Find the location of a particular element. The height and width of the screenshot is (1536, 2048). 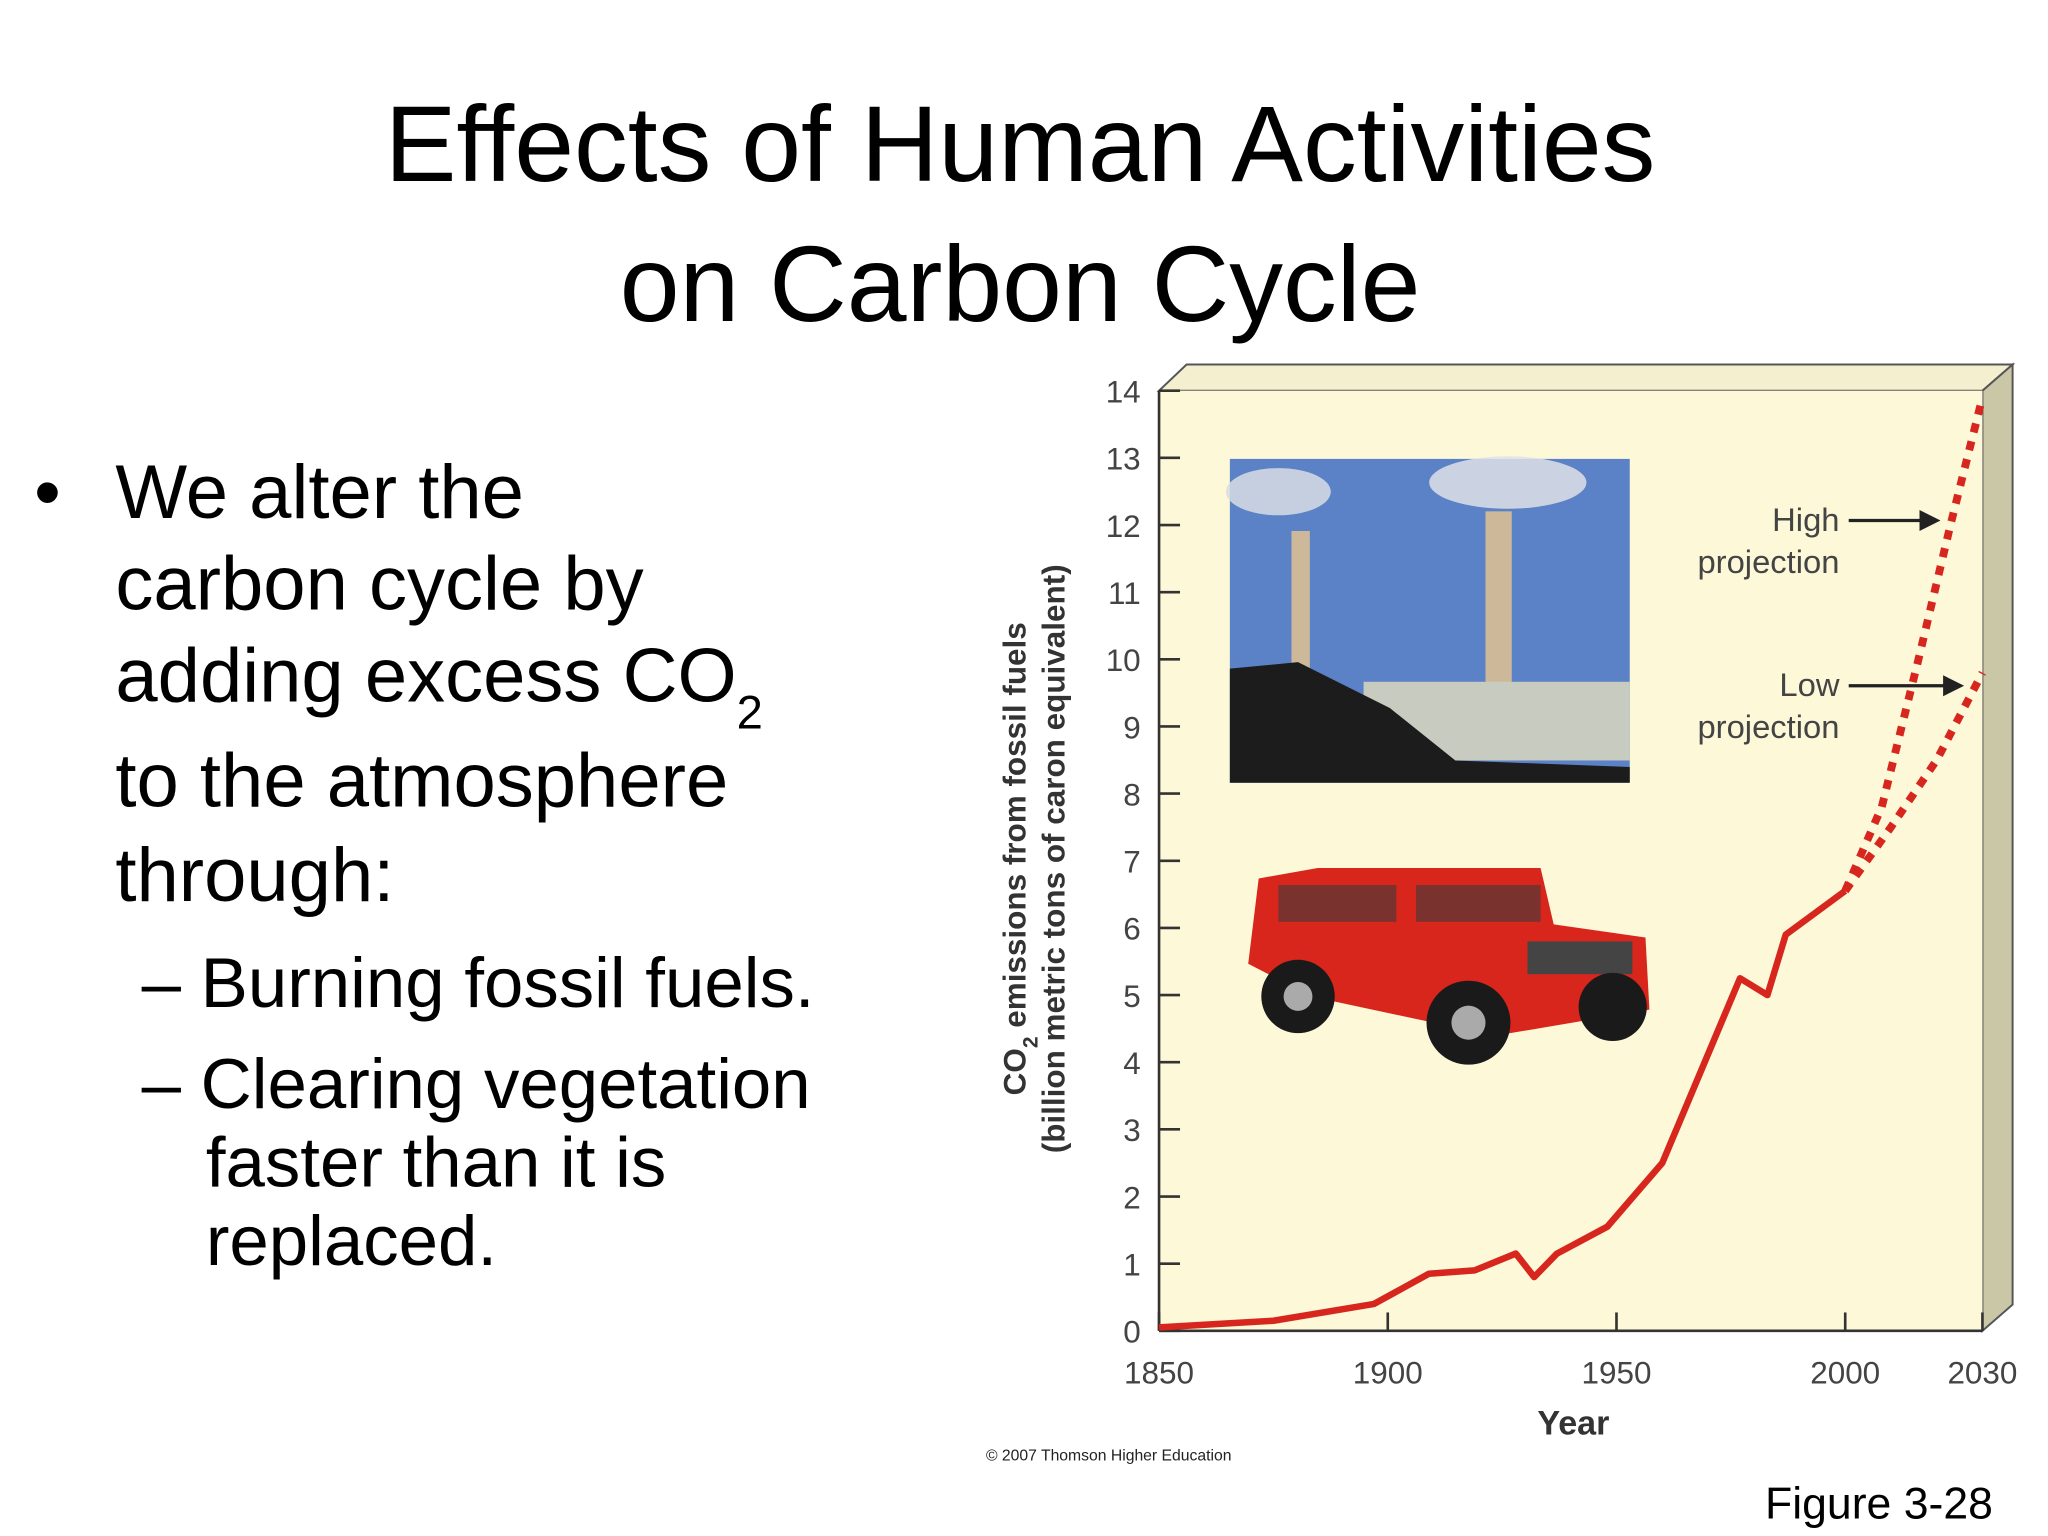

bullet-line: We alter the is located at coordinates (319, 492).